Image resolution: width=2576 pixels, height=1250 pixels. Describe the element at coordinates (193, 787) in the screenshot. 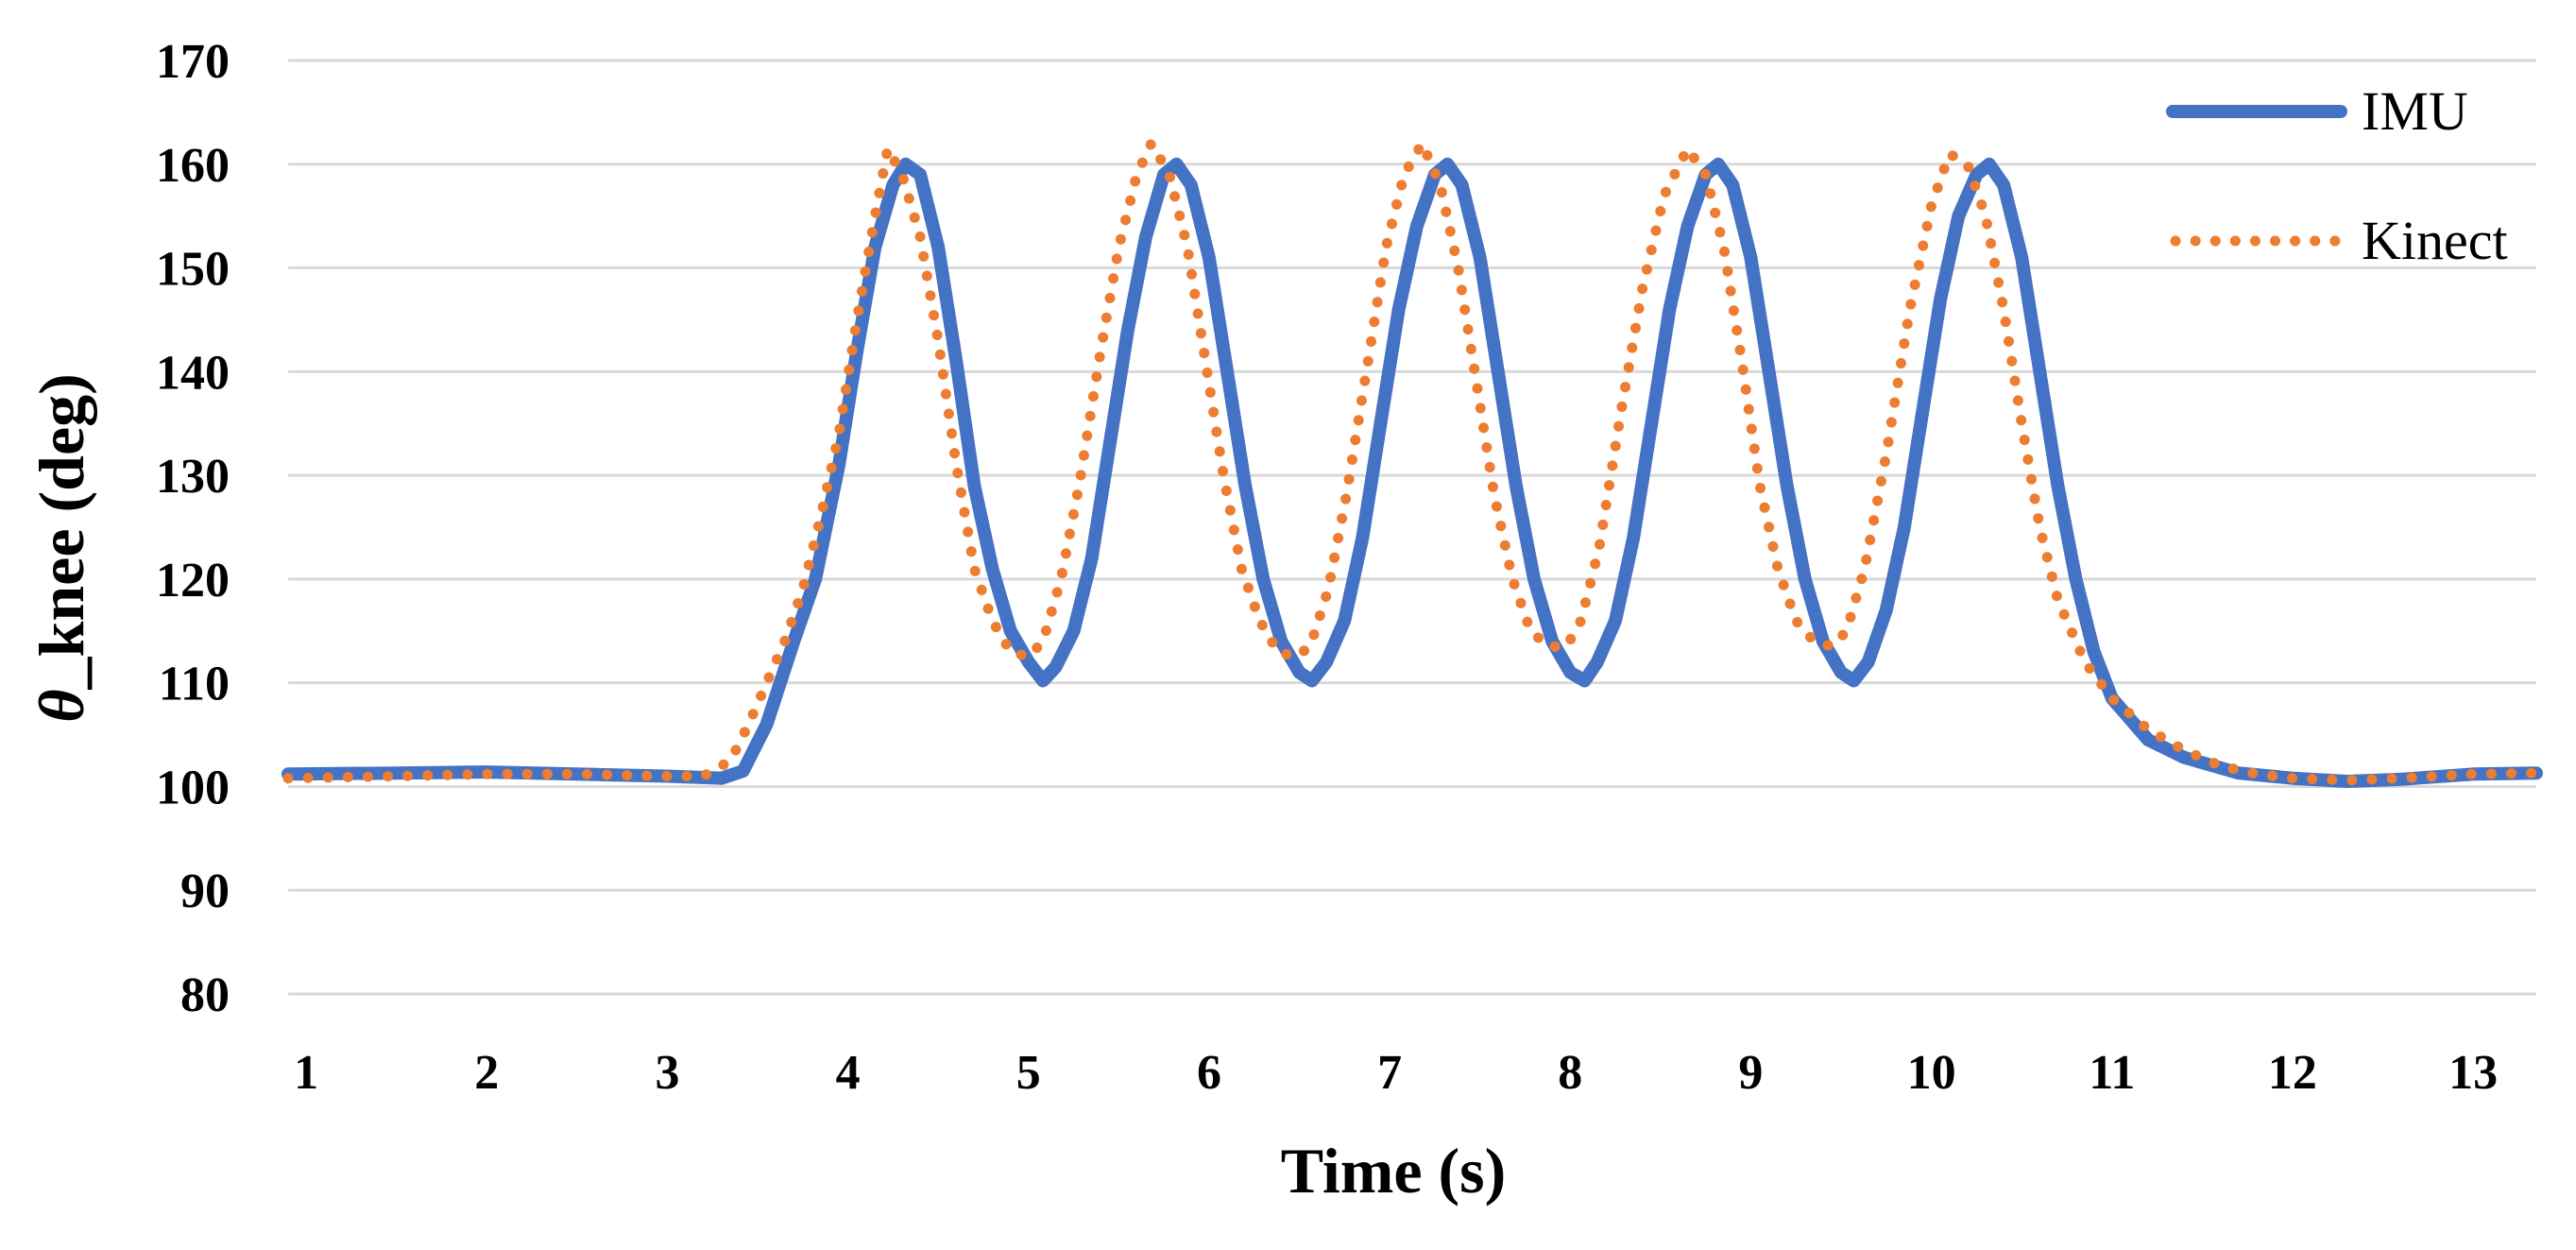

I see `y-tick-label: 100` at that location.